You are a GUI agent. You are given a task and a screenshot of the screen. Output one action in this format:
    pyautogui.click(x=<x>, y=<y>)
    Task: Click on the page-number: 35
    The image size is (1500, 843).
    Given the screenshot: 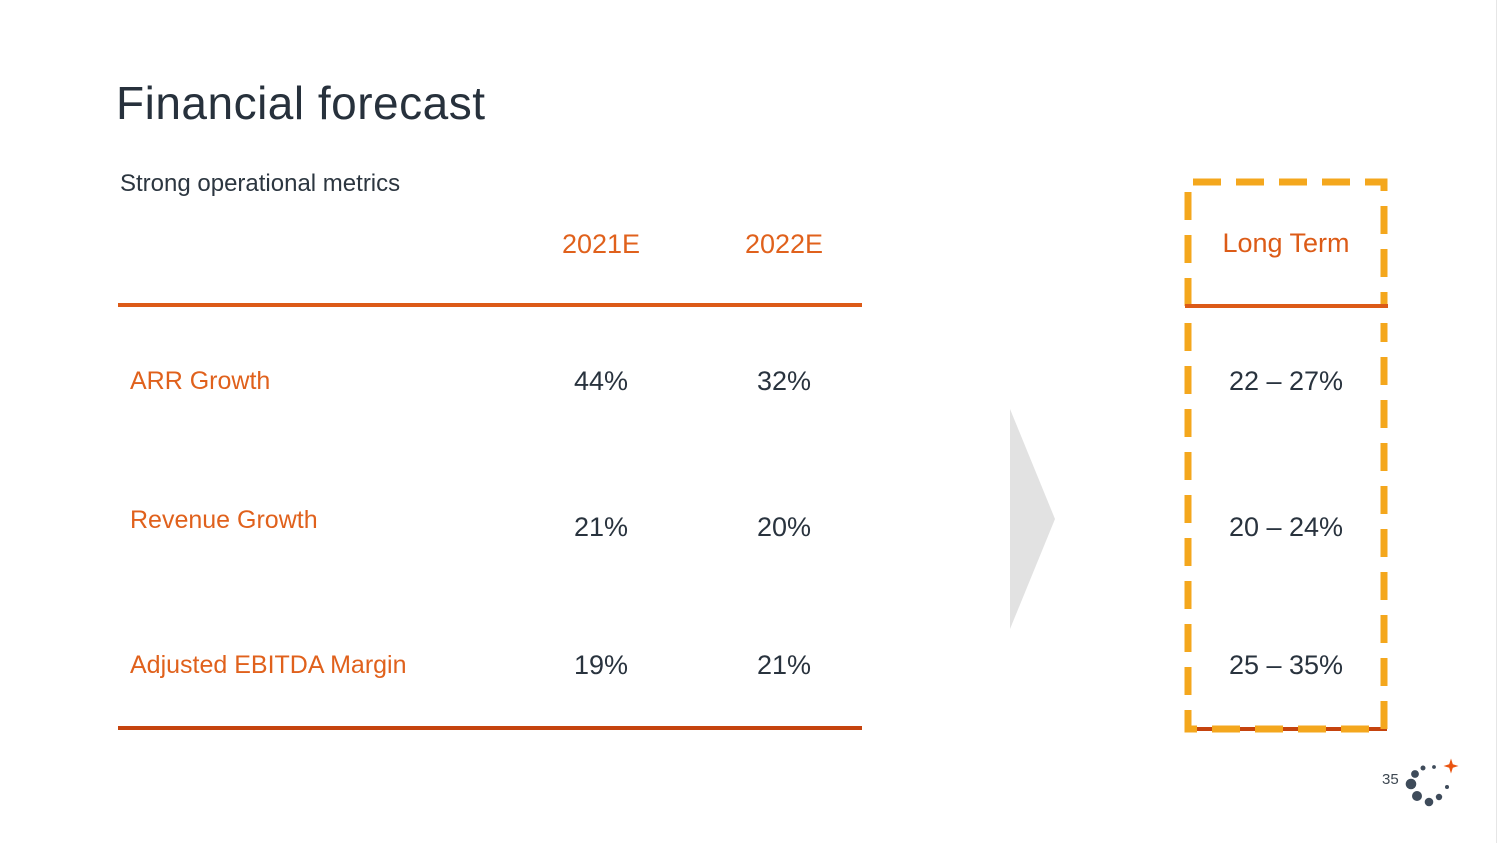 What is the action you would take?
    pyautogui.click(x=1390, y=779)
    